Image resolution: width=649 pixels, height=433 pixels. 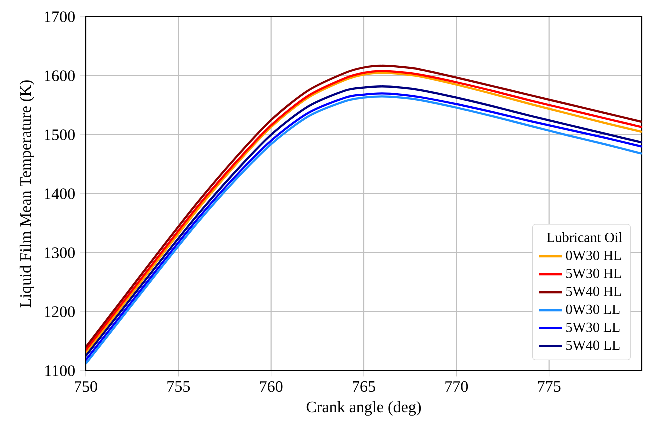 What do you see at coordinates (60, 17) in the screenshot?
I see `y-tick-label: 1700` at bounding box center [60, 17].